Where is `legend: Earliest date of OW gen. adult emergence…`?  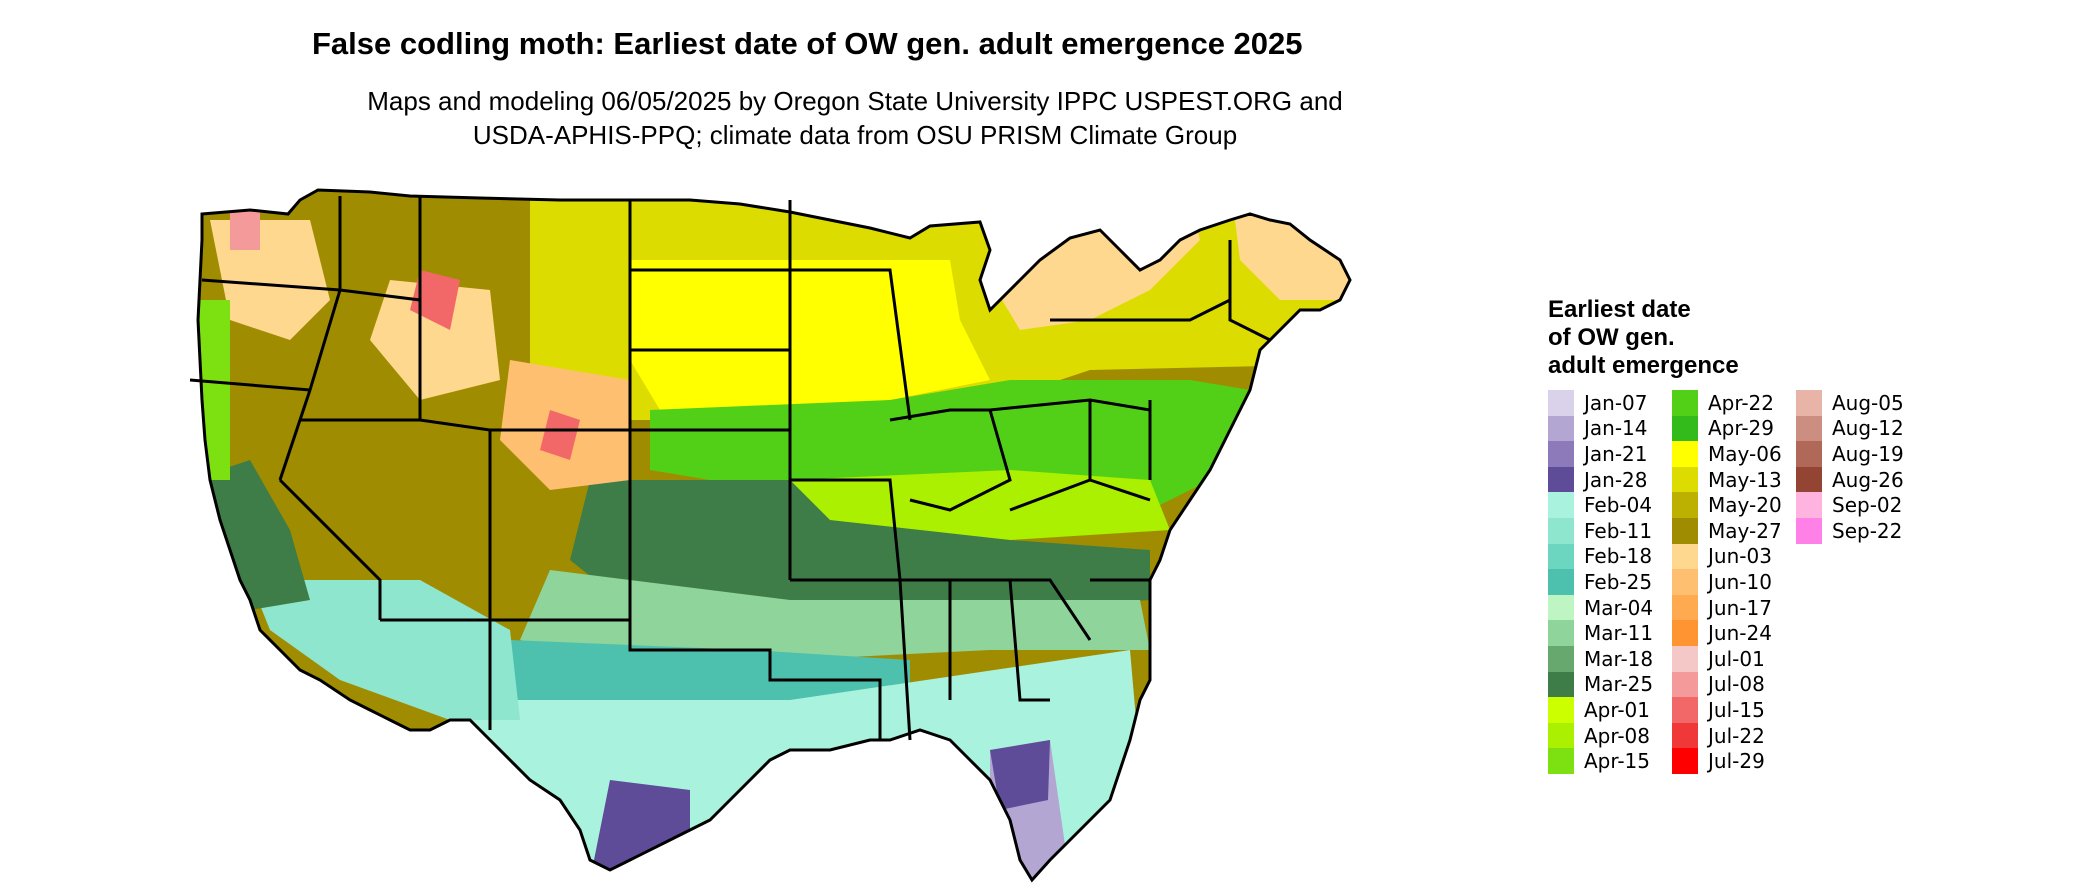 legend: Earliest date of OW gen. adult emergence… is located at coordinates (1808, 535).